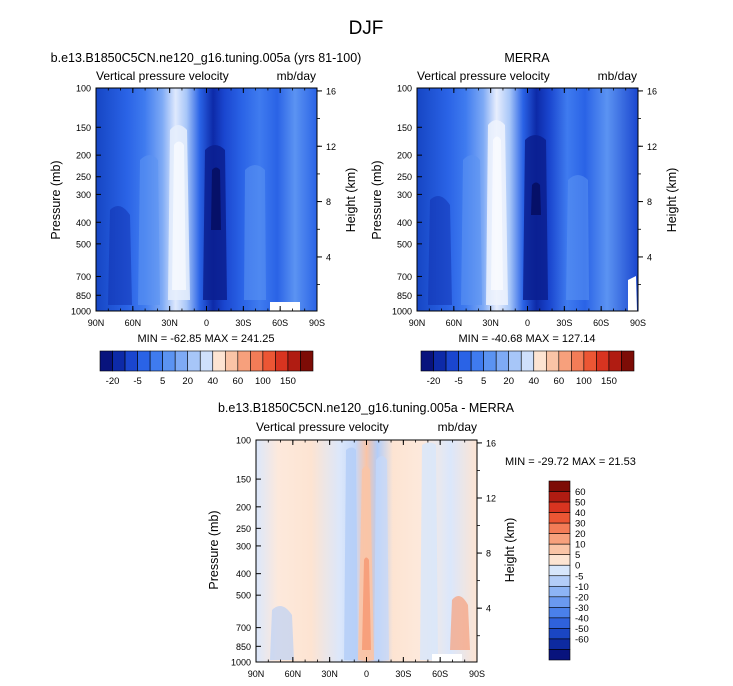  Describe the element at coordinates (527, 58) in the screenshot. I see `panel-title: MERRA` at that location.